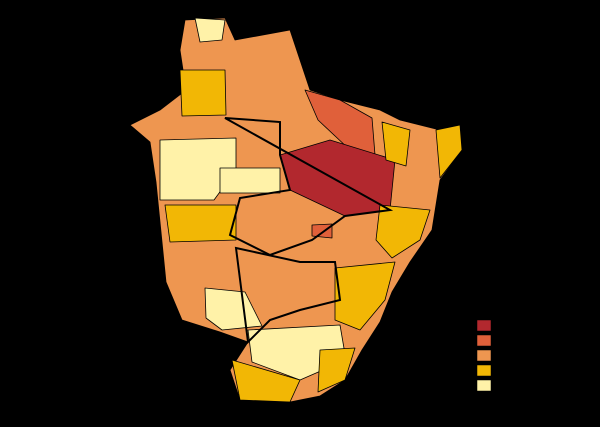 The width and height of the screenshot is (600, 427). What do you see at coordinates (516, 342) in the screenshot?
I see `legend-label: 100 – 199` at bounding box center [516, 342].